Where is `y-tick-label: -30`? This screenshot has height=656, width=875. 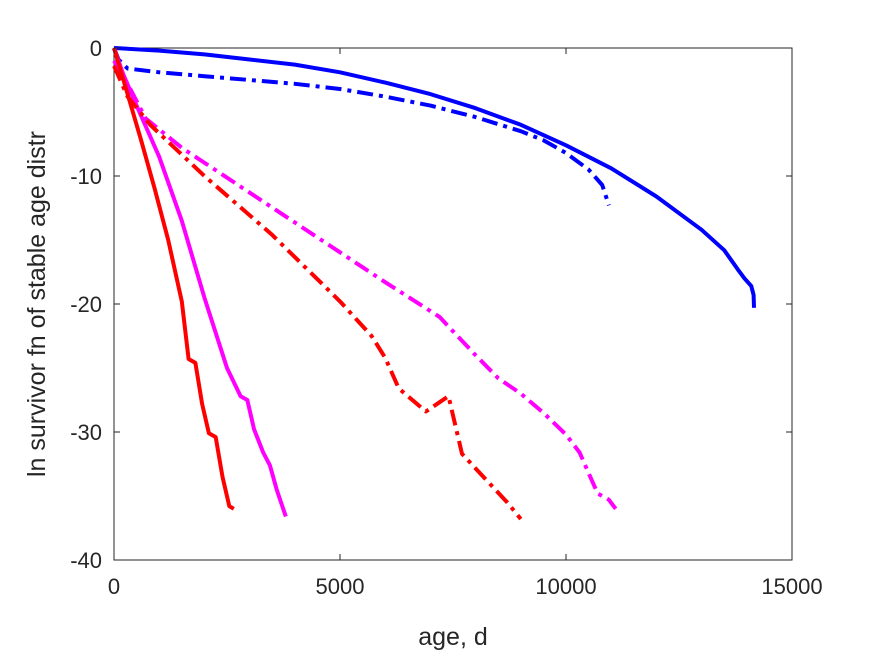
y-tick-label: -30 is located at coordinates (86, 432).